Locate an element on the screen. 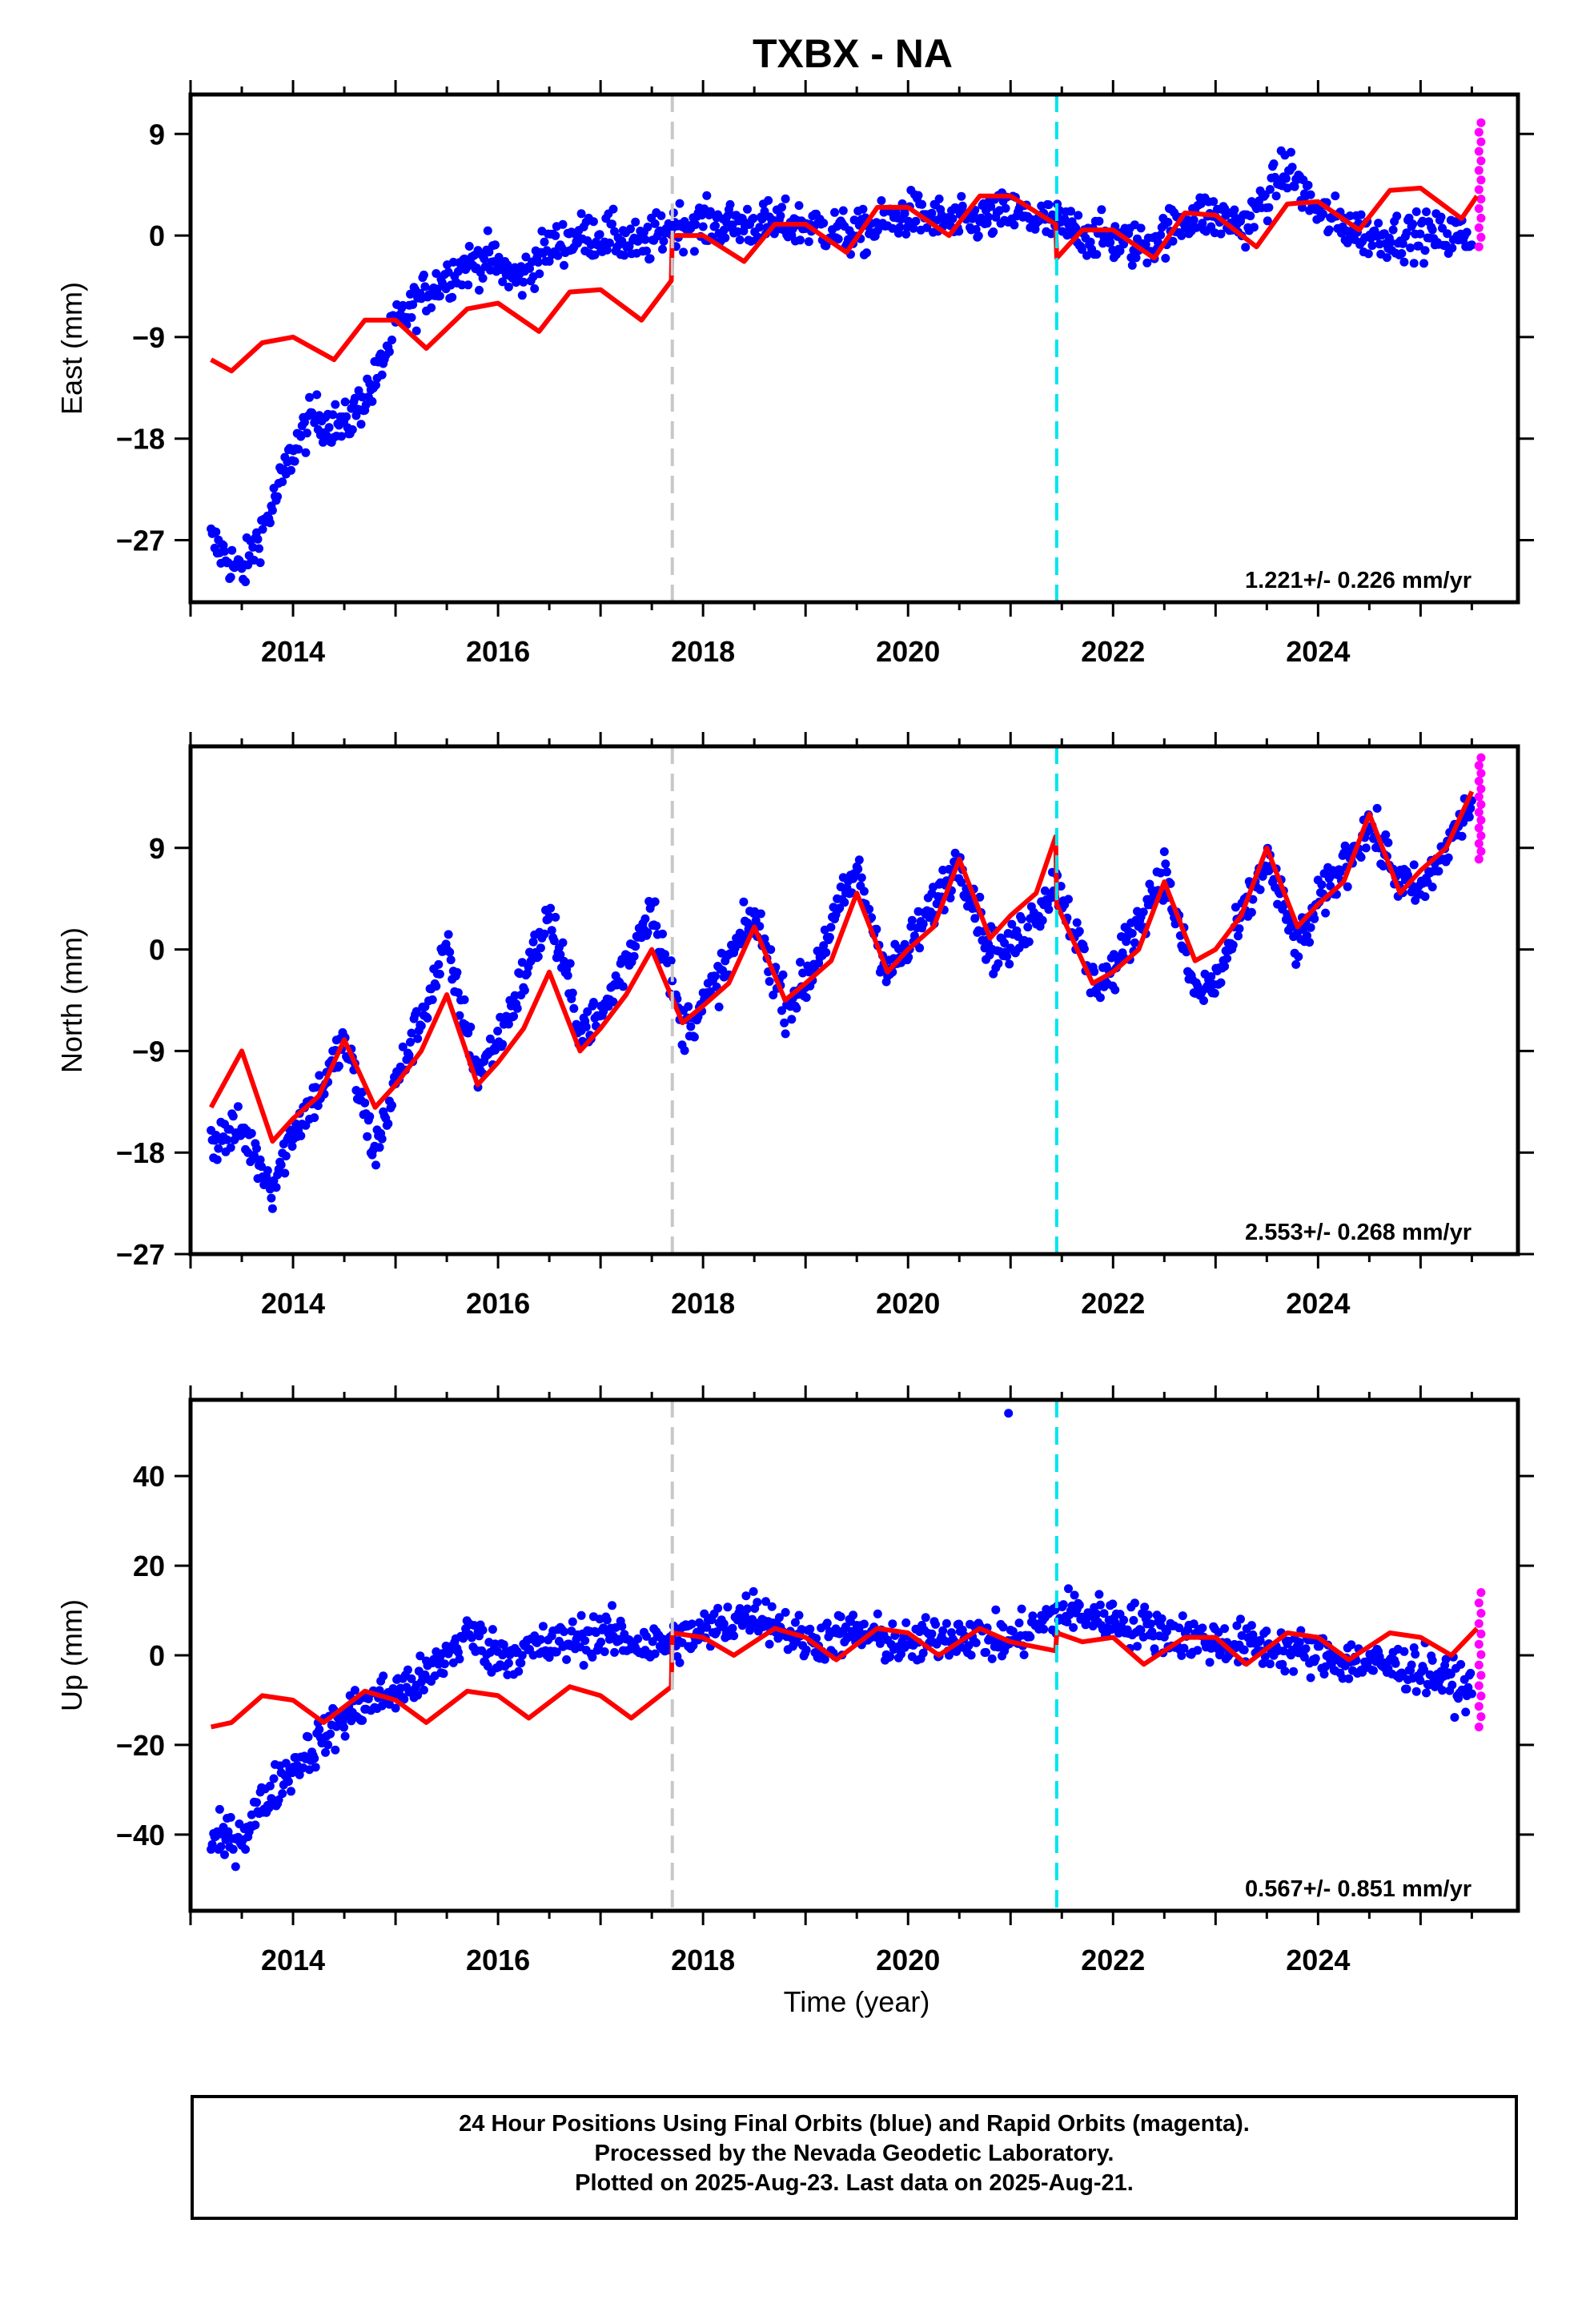  rate-label: 2.553+/- 0.268 mm/yr is located at coordinates (1358, 1232).